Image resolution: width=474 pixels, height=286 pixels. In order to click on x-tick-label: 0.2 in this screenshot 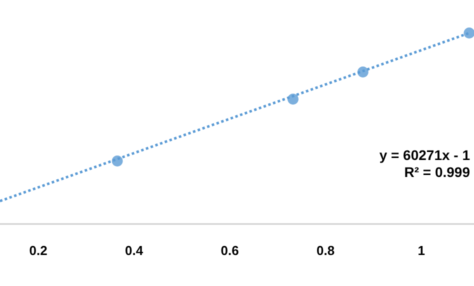, I will do `click(38, 250)`.